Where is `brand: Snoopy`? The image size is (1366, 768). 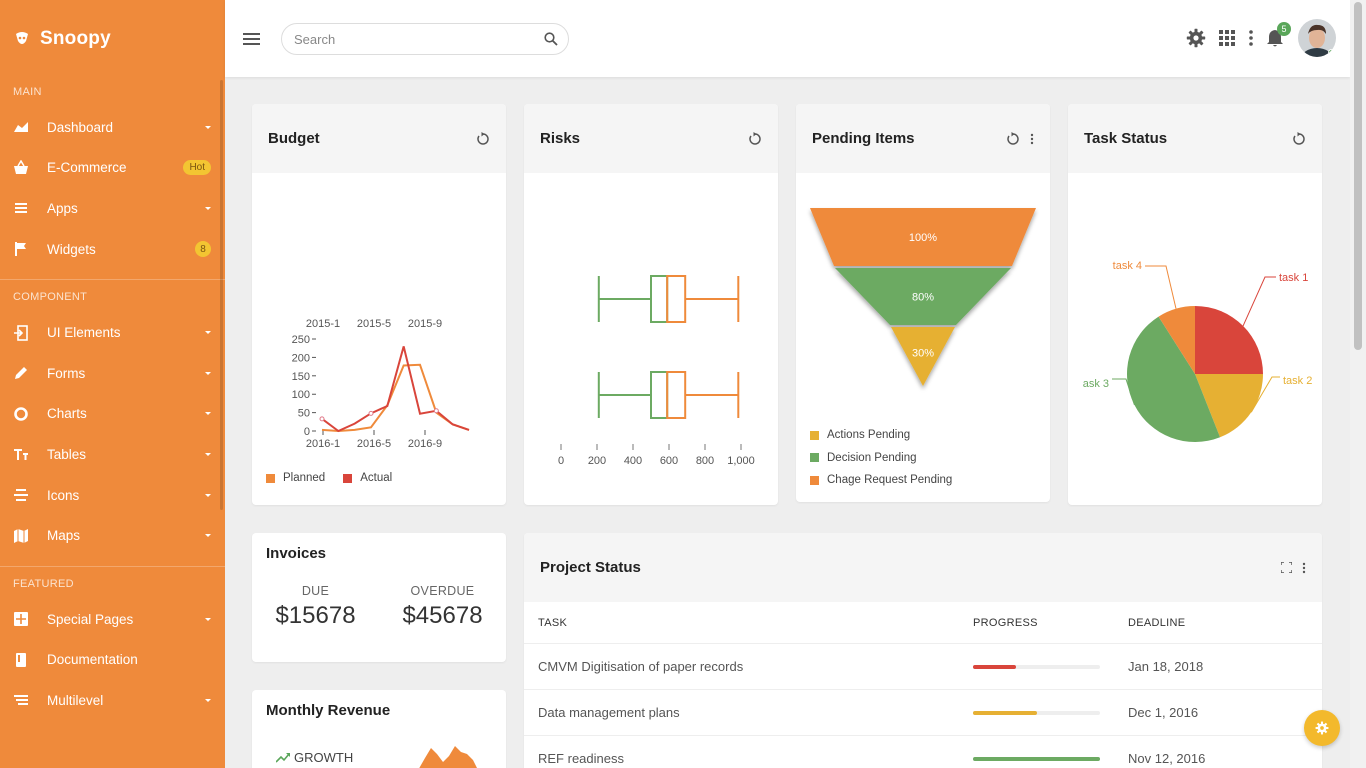
brand: Snoopy is located at coordinates (112, 38).